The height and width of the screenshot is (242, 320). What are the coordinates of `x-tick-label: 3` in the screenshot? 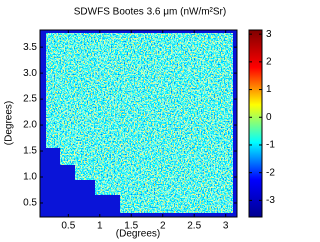 It's located at (226, 226).